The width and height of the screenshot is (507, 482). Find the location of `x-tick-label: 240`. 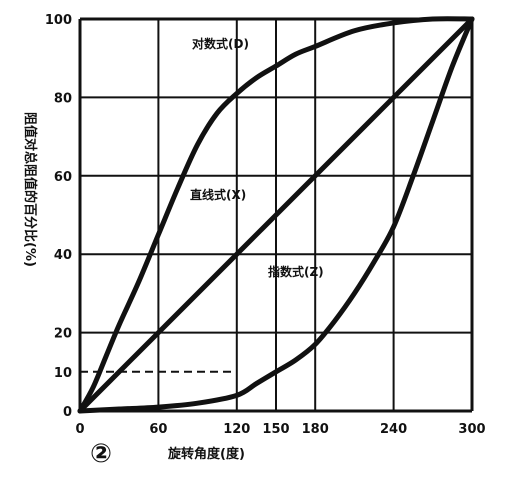

x-tick-label: 240 is located at coordinates (393, 429).